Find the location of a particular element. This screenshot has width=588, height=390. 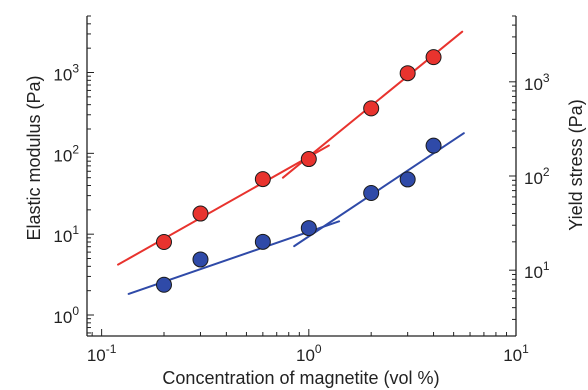

x-tick-label: 10⁰ is located at coordinates (309, 353).